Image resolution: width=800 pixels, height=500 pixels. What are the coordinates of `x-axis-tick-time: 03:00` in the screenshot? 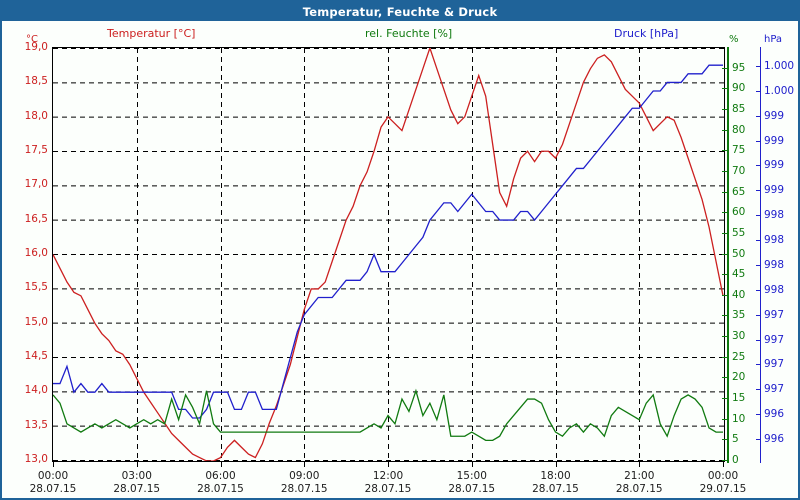 It's located at (136, 476).